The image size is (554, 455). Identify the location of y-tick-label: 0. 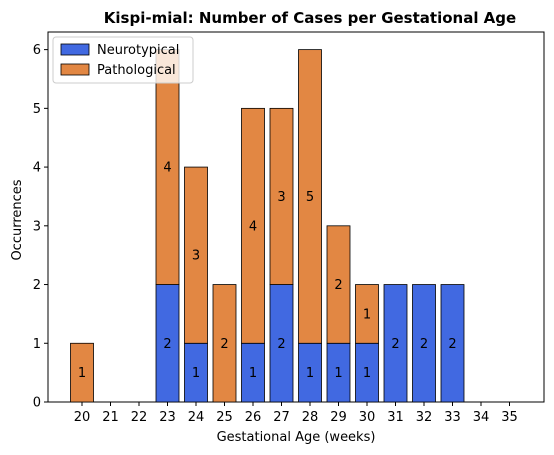
(37, 403).